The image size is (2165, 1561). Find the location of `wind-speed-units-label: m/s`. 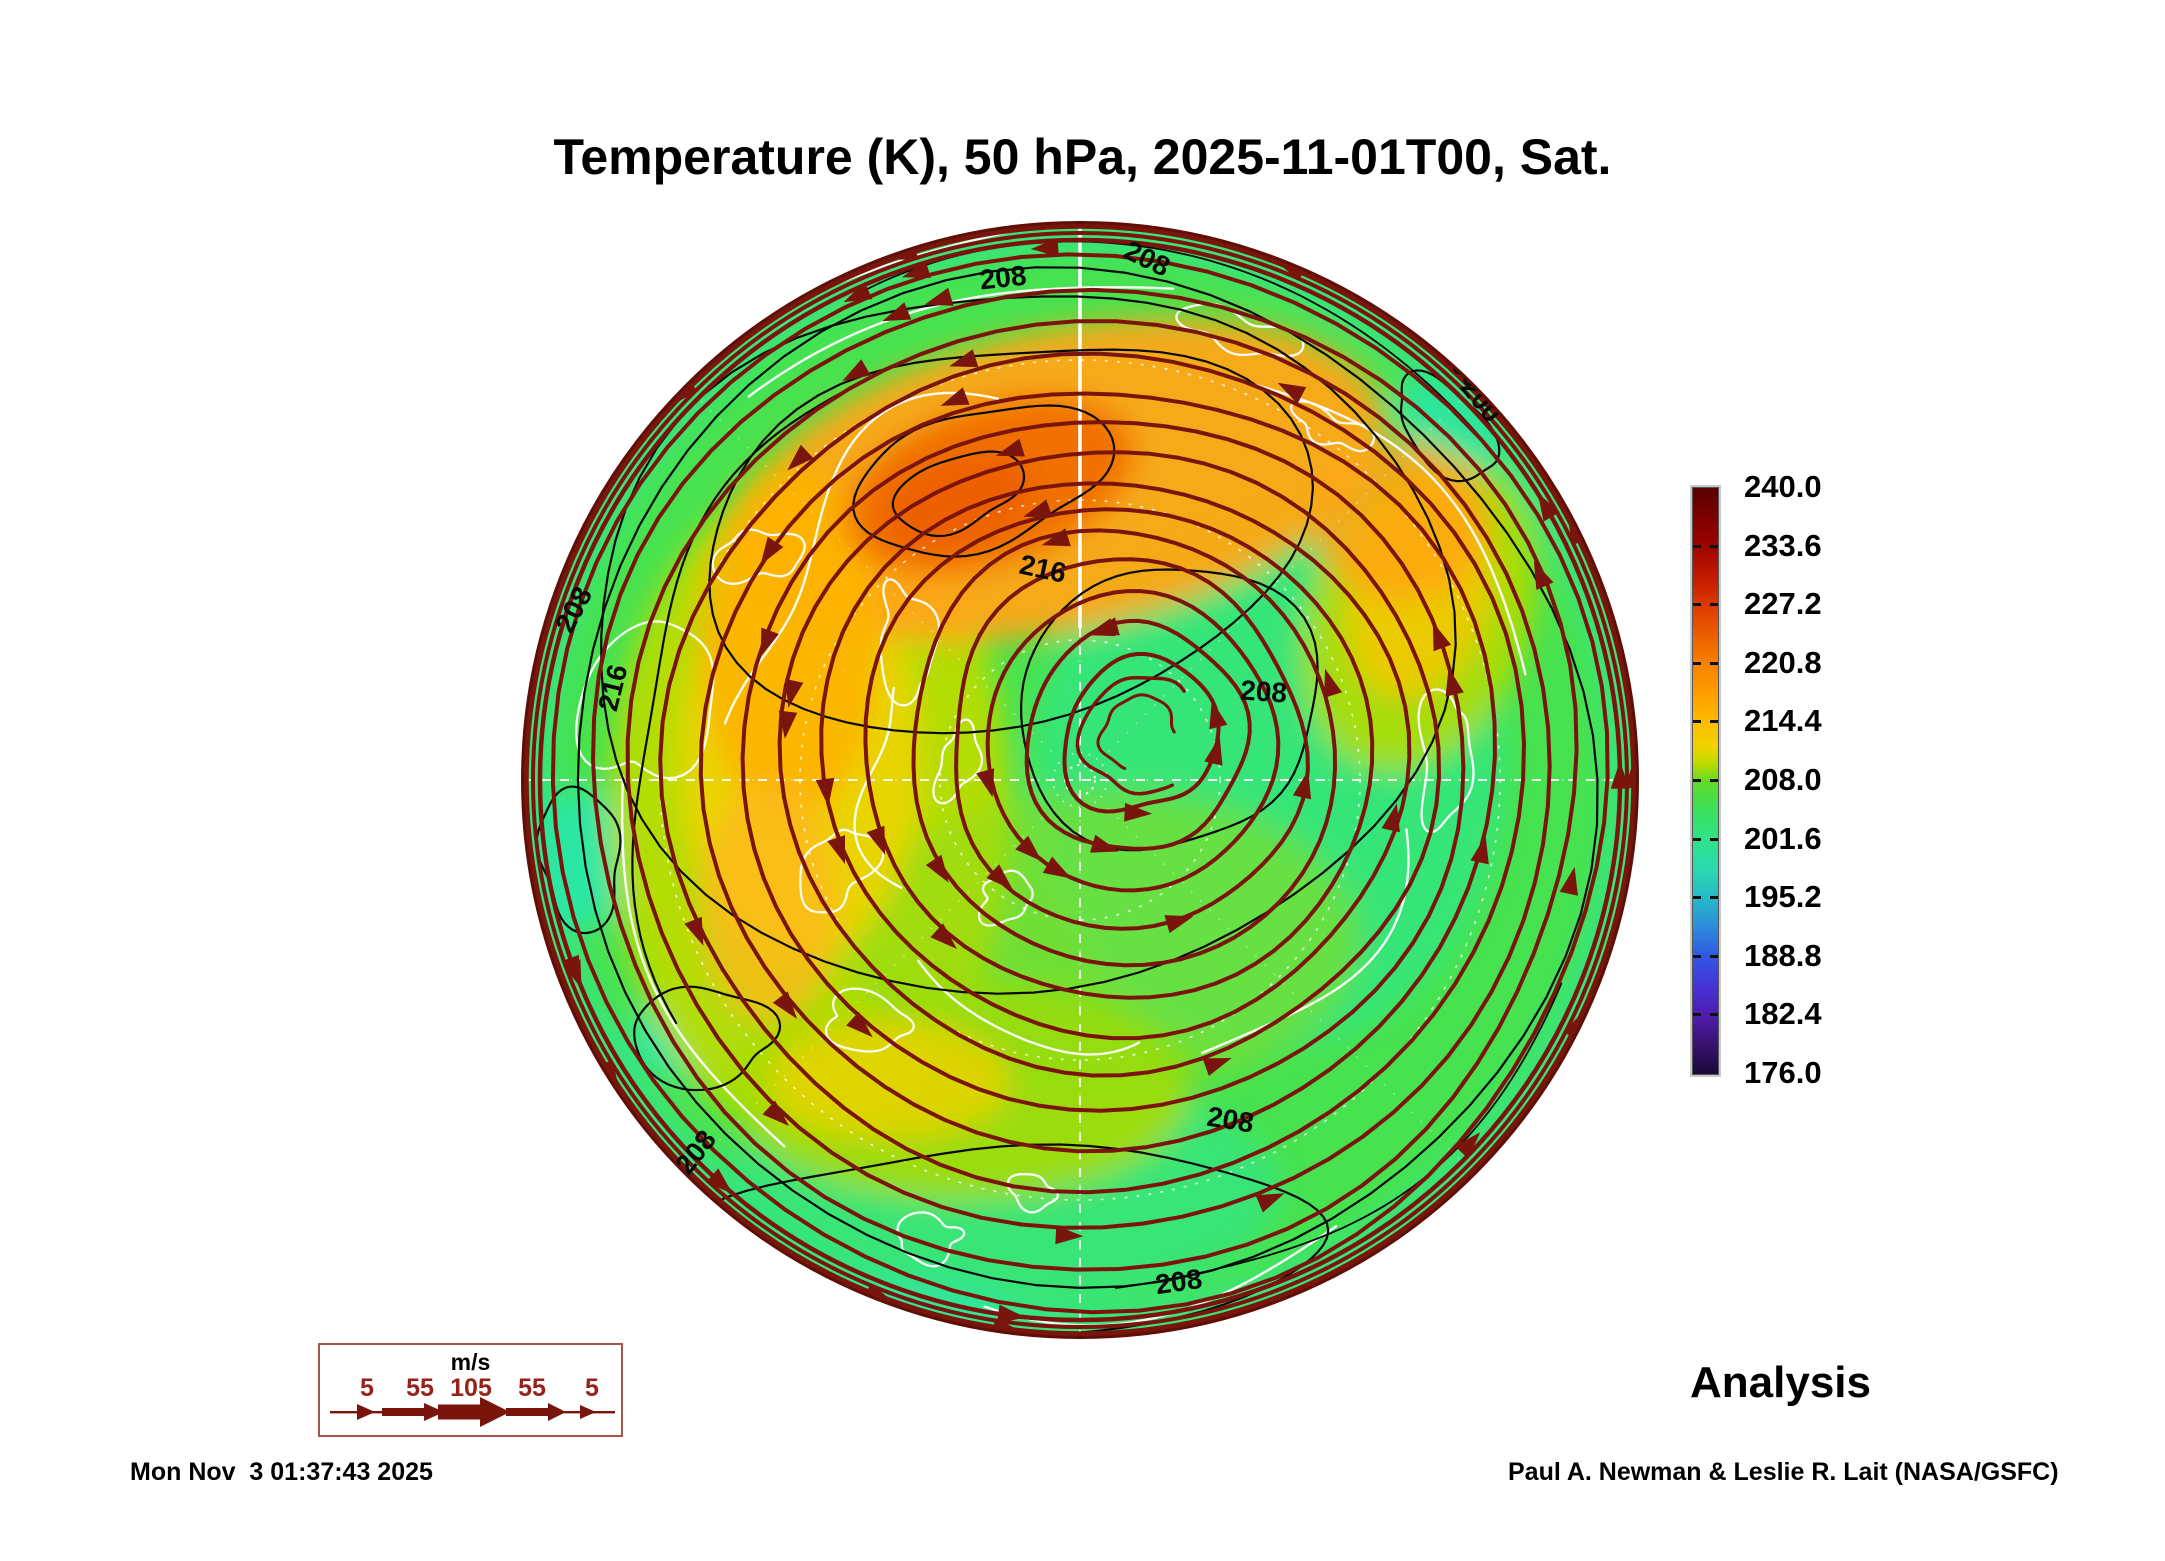

wind-speed-units-label: m/s is located at coordinates (470, 1362).